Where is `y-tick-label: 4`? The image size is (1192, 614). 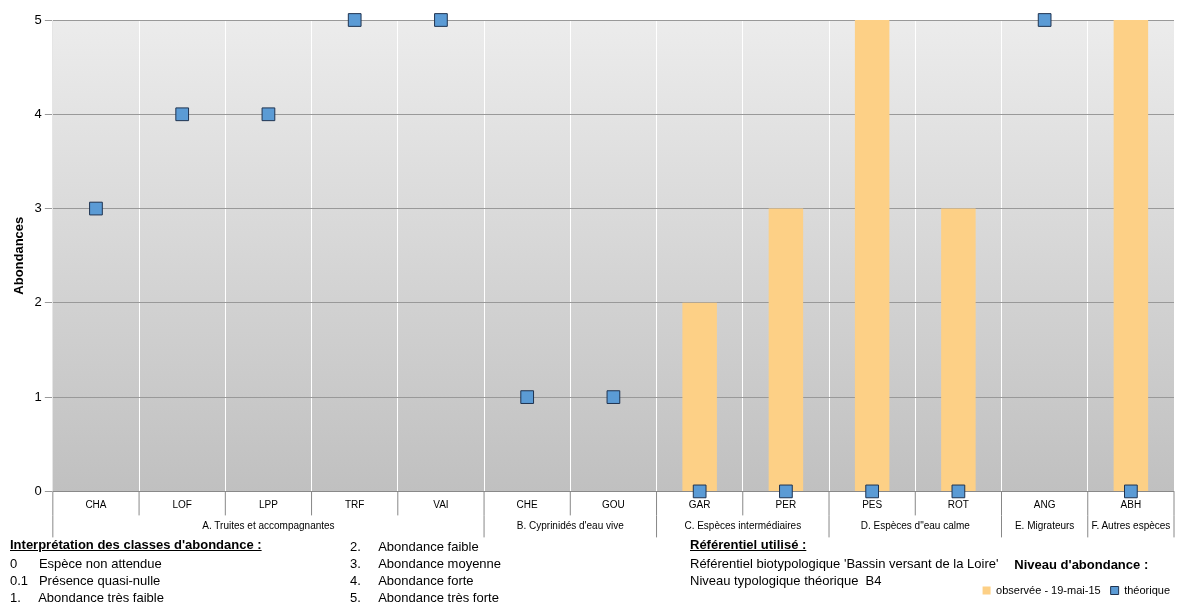
y-tick-label: 4 is located at coordinates (38, 113).